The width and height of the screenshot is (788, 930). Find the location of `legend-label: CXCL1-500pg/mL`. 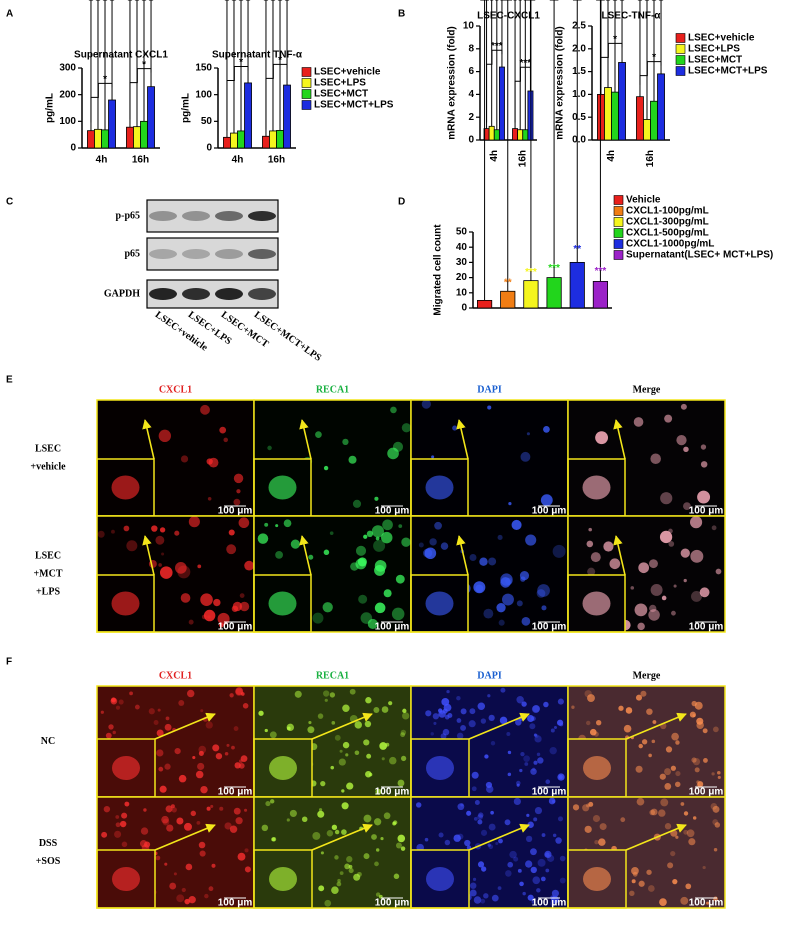

legend-label: CXCL1-500pg/mL is located at coordinates (667, 233).